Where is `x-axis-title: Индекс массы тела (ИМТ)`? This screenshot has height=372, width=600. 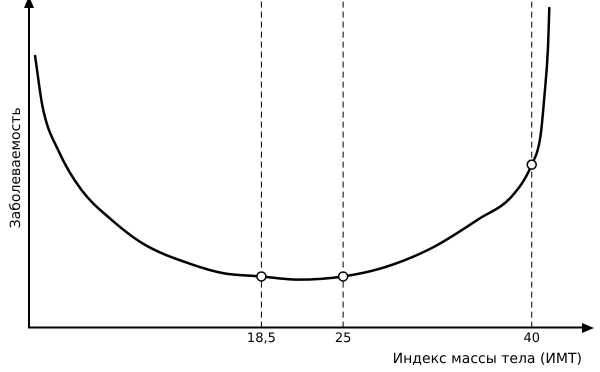 x-axis-title: Индекс массы тела (ИМТ) is located at coordinates (487, 359).